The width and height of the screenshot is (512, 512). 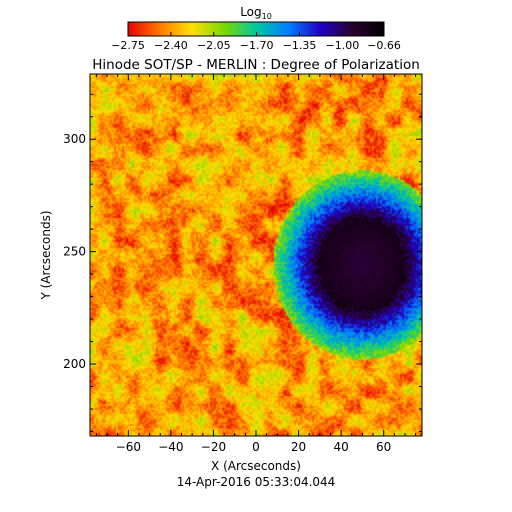 What do you see at coordinates (128, 45) in the screenshot?
I see `colorbar-tick-label: −2.75` at bounding box center [128, 45].